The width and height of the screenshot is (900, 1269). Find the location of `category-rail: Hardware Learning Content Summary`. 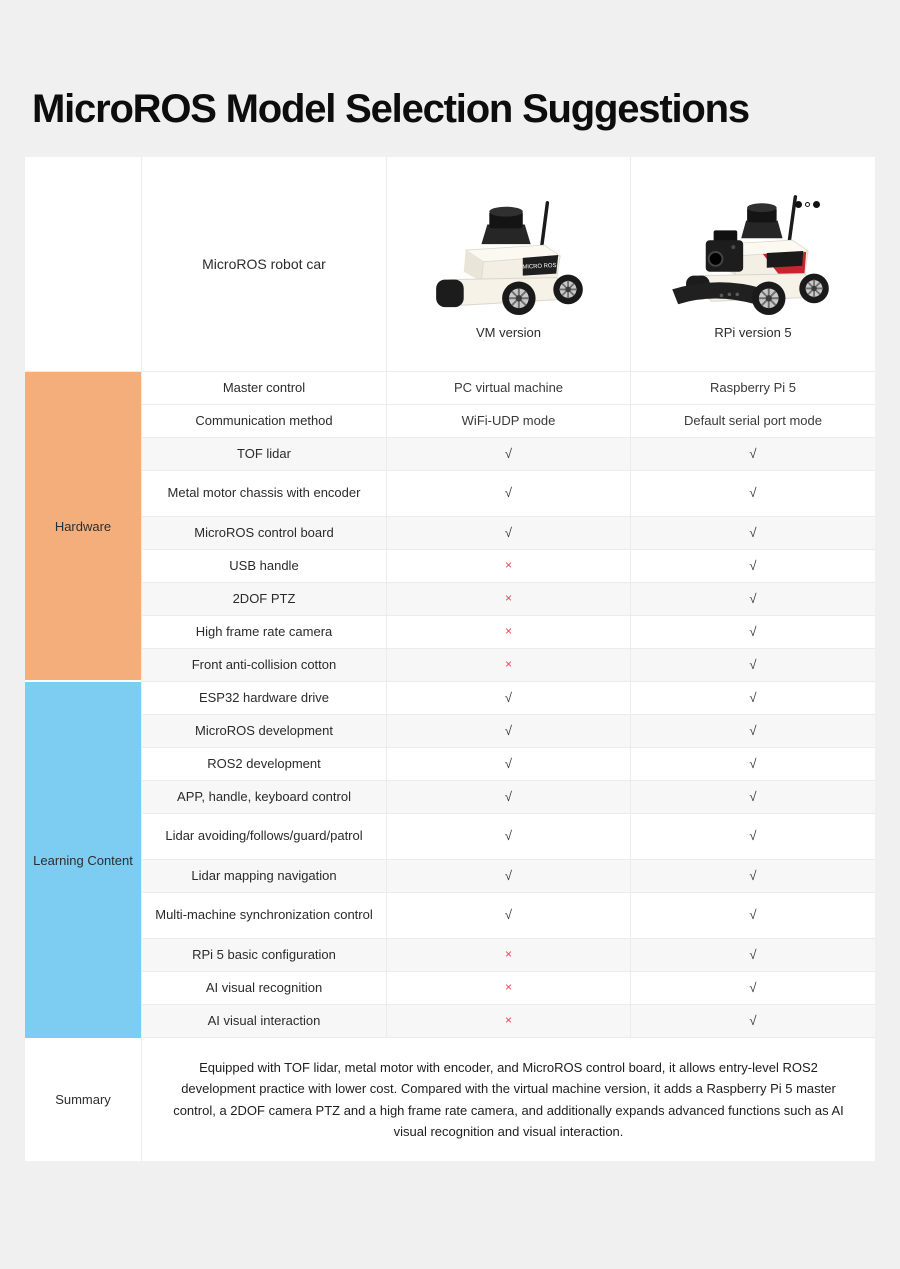

category-rail: Hardware Learning Content Summary is located at coordinates (83, 659).